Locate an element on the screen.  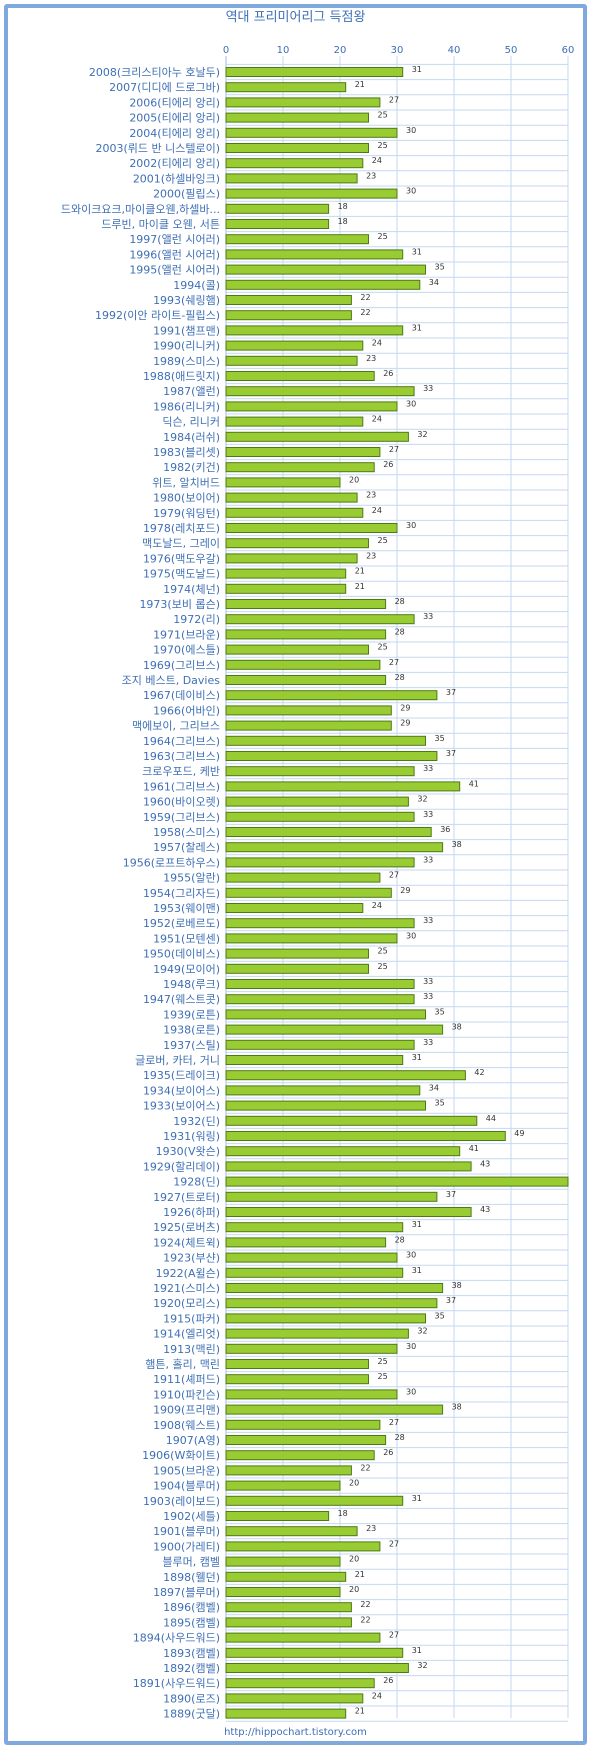
category-label: 1929(할리데이) is located at coordinates (181, 1166).